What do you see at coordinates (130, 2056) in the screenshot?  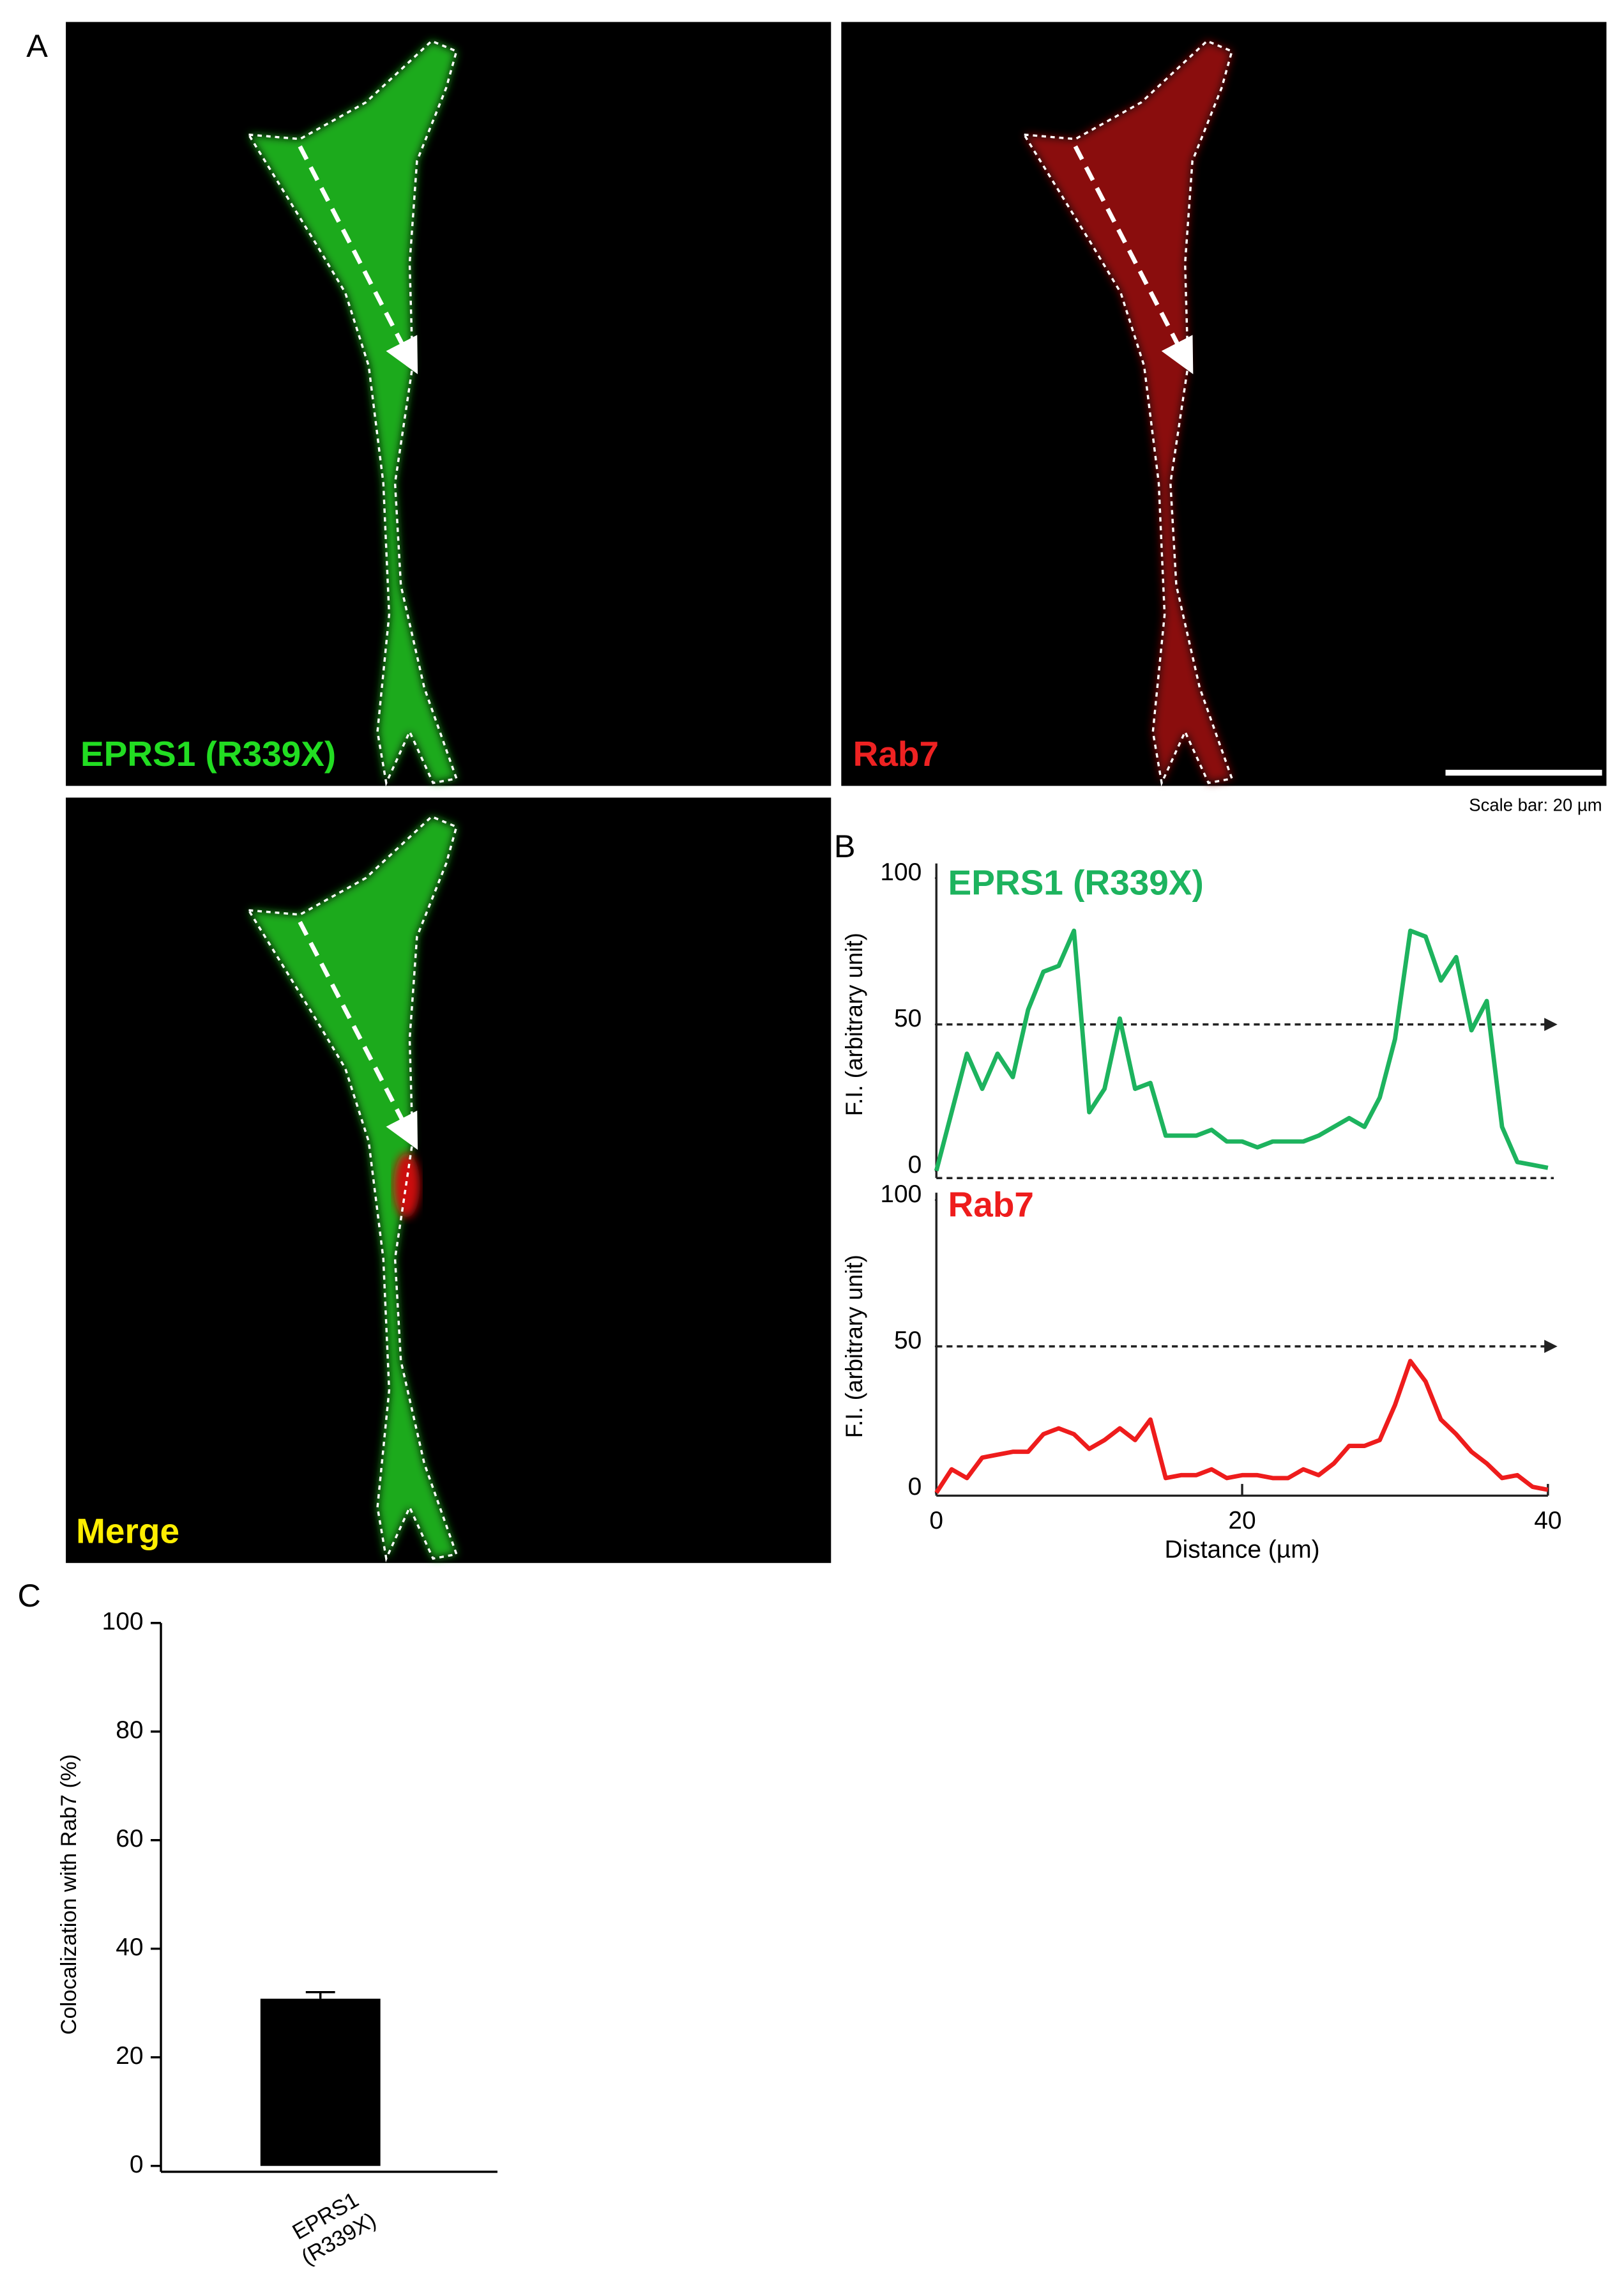 I see `y-tick-label: 20` at bounding box center [130, 2056].